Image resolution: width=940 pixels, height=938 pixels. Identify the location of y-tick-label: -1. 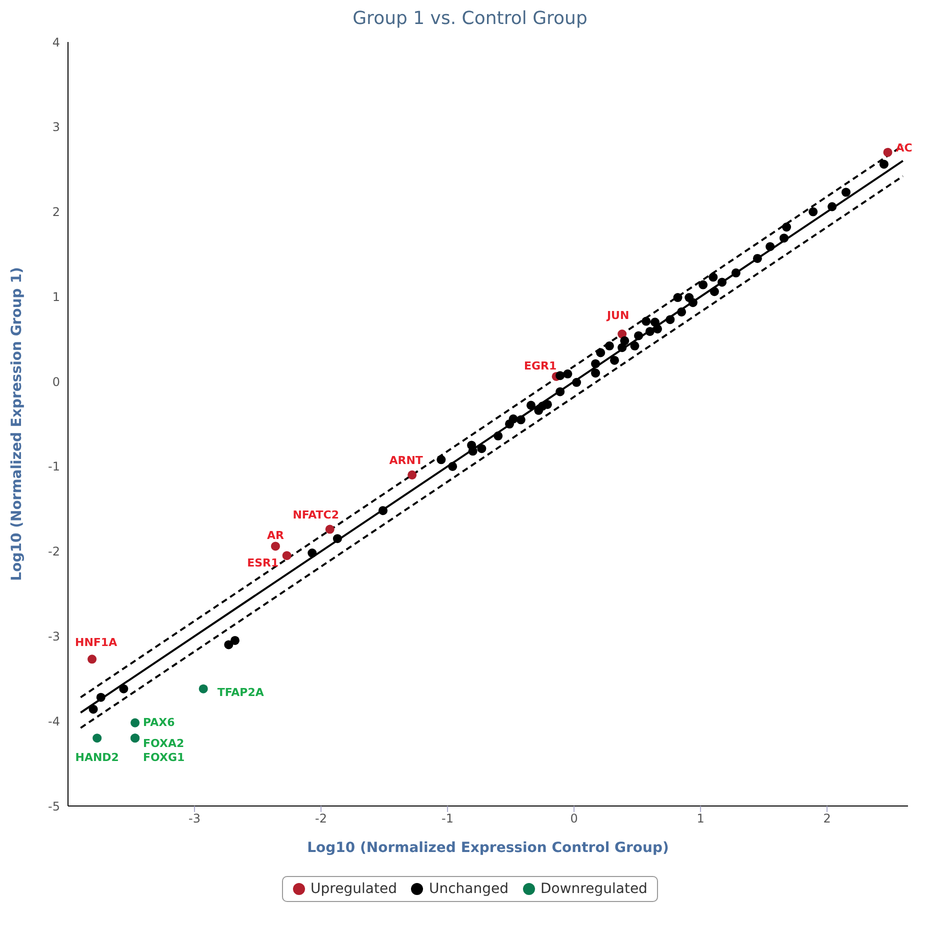
(54, 467).